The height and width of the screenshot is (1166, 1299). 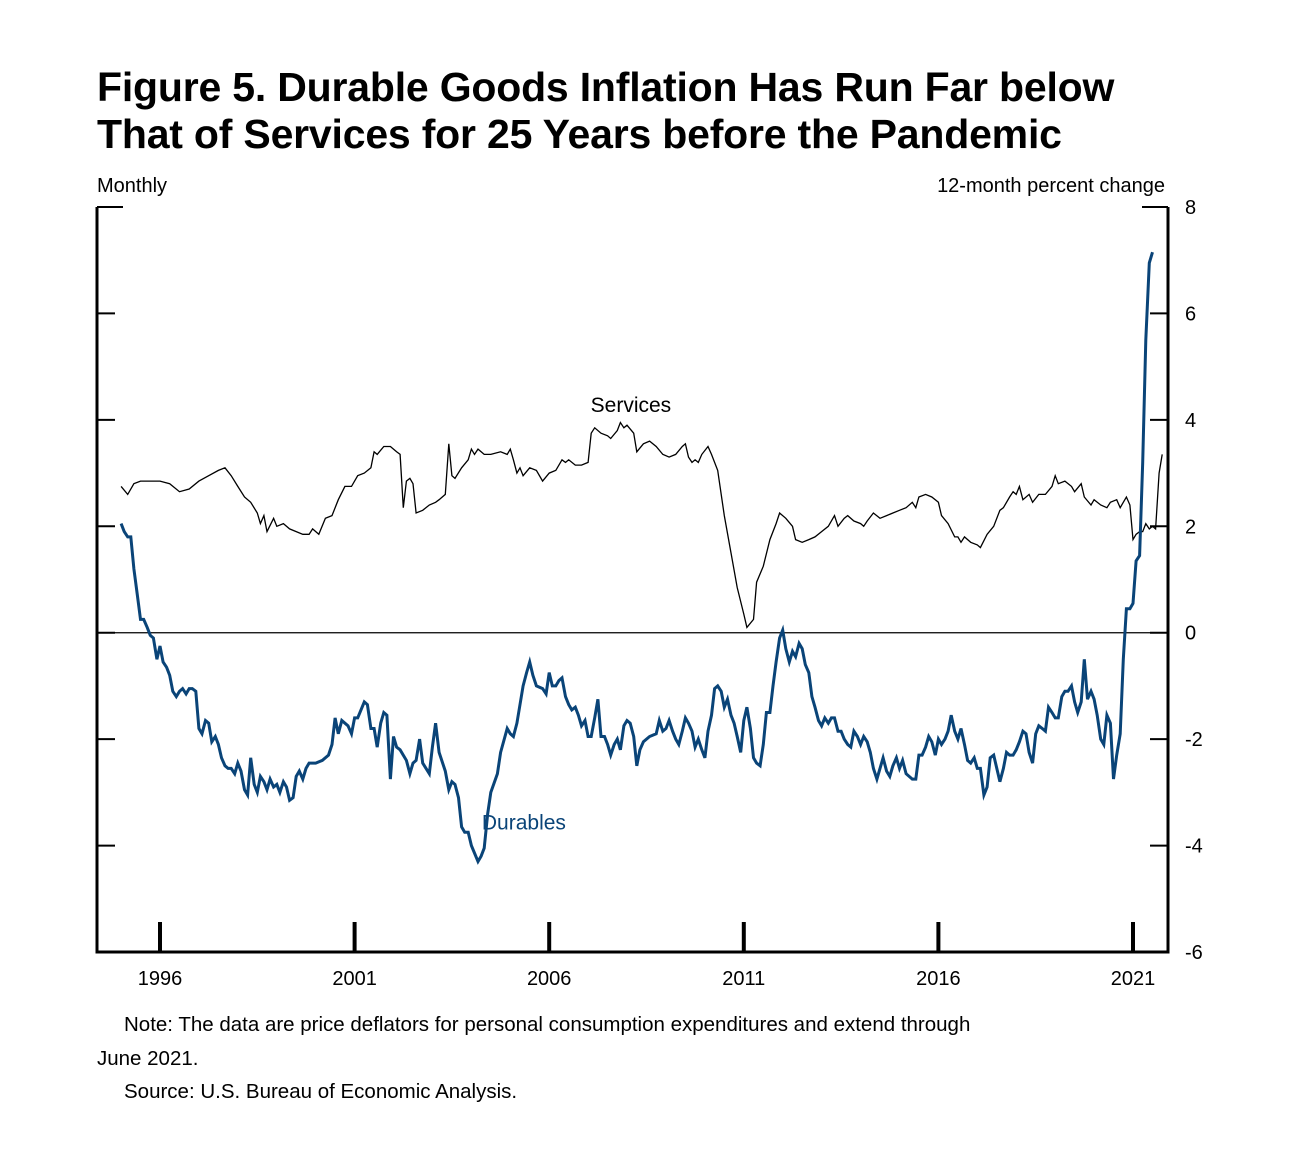 I want to click on y-axis-label: 12-month percent change, so click(x=1051, y=186).